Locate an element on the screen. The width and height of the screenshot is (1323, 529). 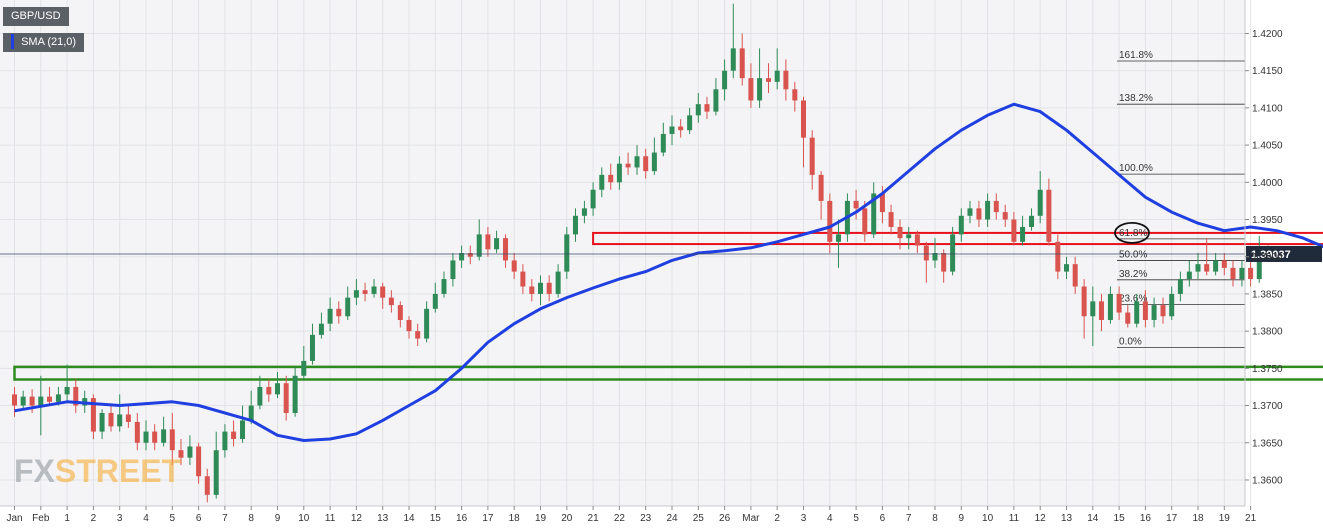
x-tick-label: 12 is located at coordinates (1041, 518).